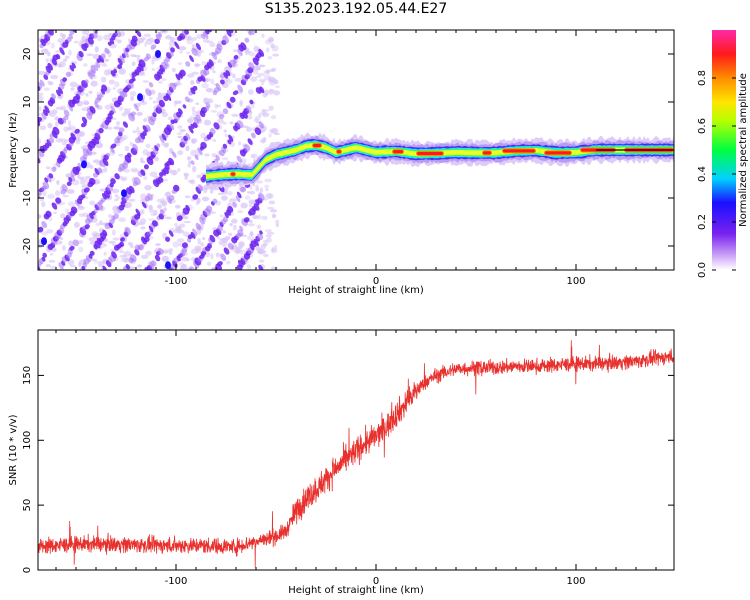 Image resolution: width=750 pixels, height=600 pixels. Describe the element at coordinates (575, 581) in the screenshot. I see `bottom-x-tick-label: 100` at that location.